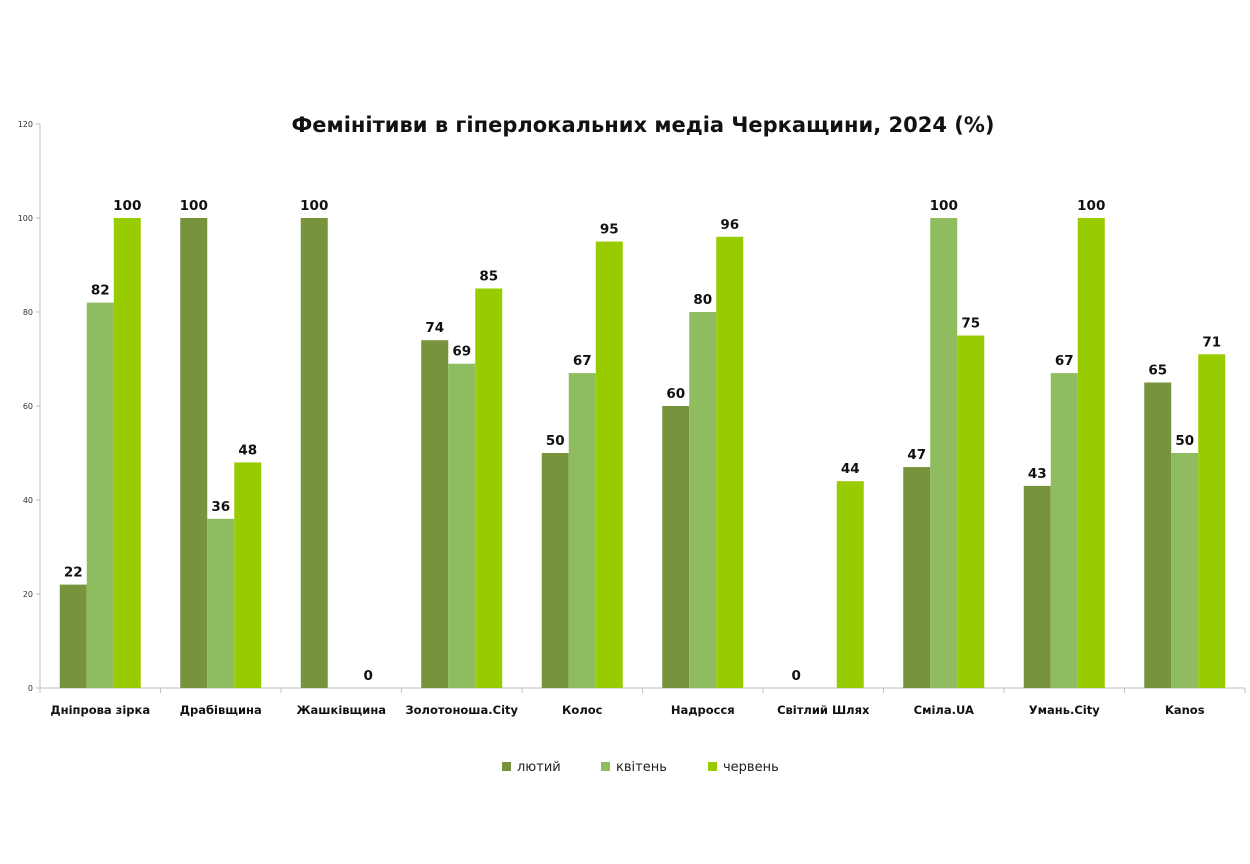 The width and height of the screenshot is (1250, 864). I want to click on x-tick-label: Дніпрова зірка, so click(100, 710).